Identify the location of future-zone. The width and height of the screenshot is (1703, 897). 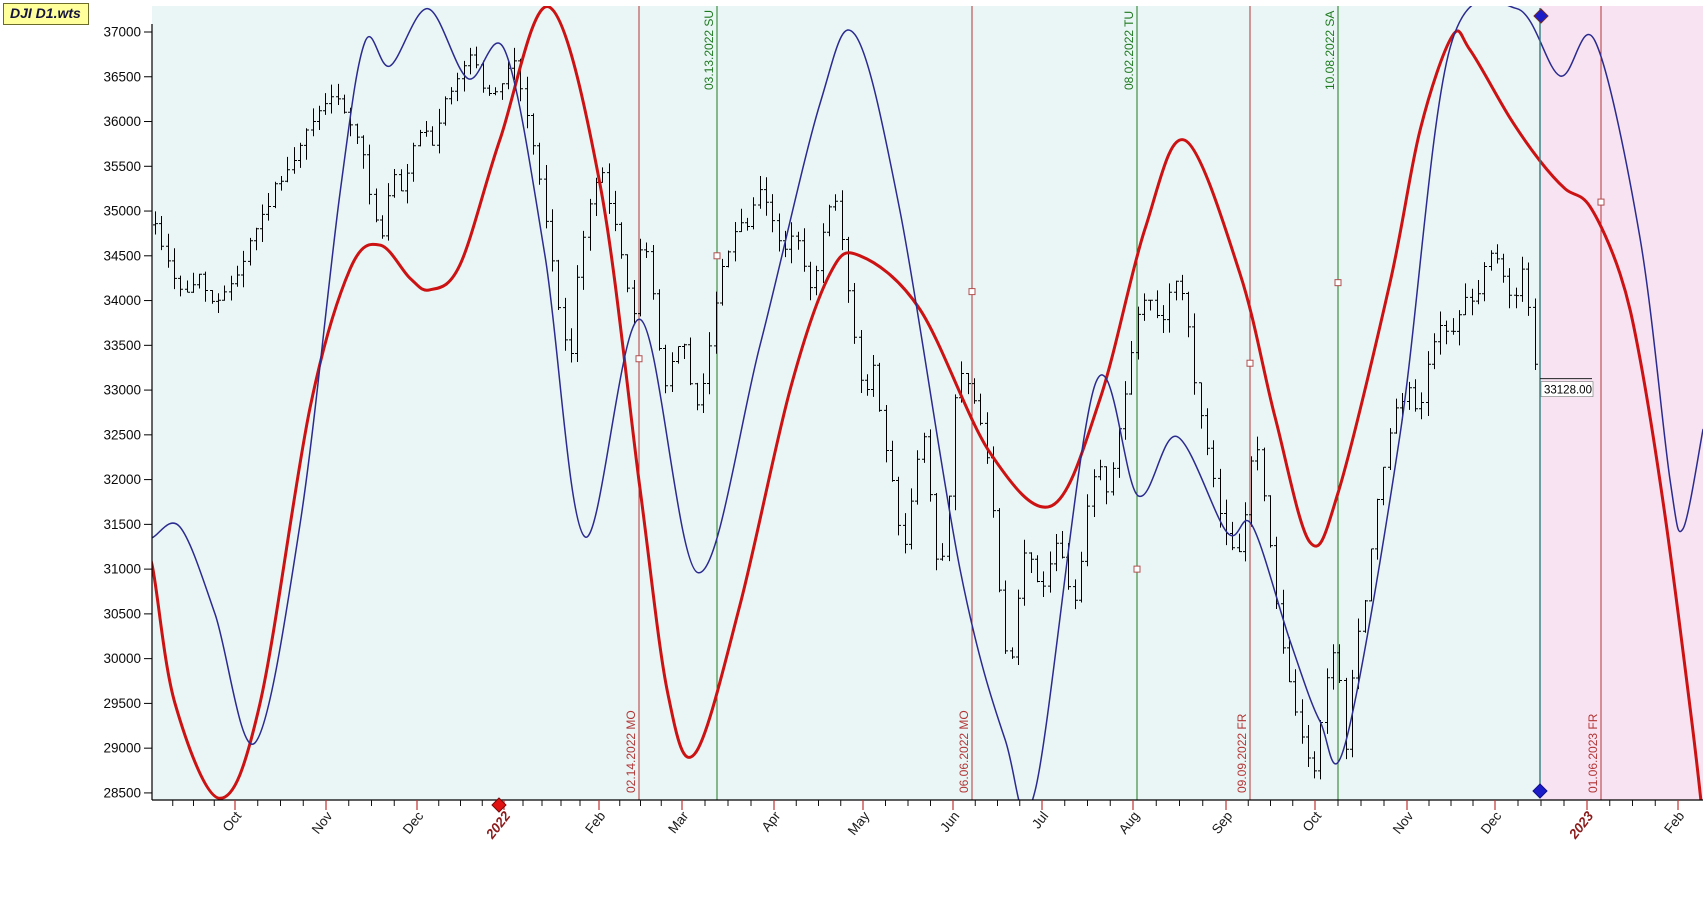
(1621, 403).